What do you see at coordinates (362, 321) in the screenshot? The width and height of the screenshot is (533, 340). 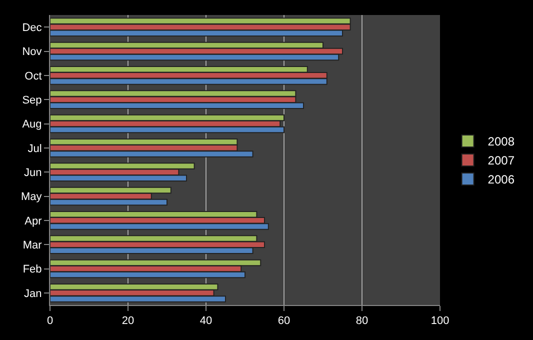 I see `x-tick-label: 80` at bounding box center [362, 321].